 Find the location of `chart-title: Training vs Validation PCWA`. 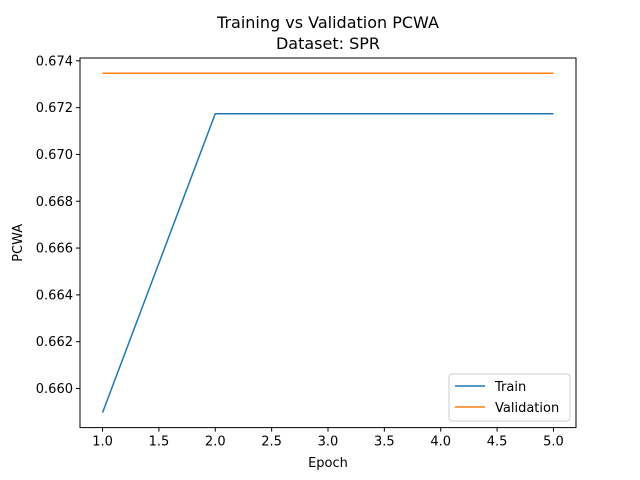

chart-title: Training vs Validation PCWA is located at coordinates (327, 22).